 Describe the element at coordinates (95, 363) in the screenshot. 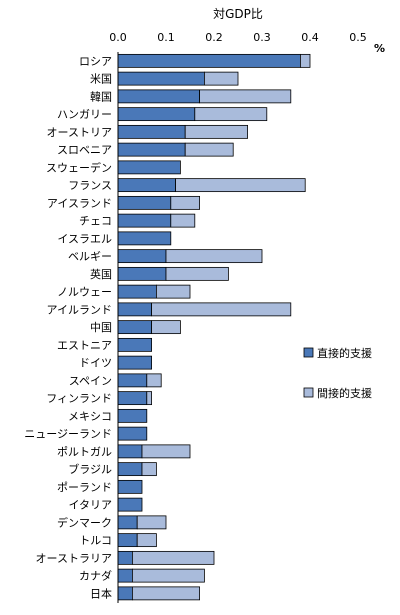

I see `category-label: ドイツ` at that location.